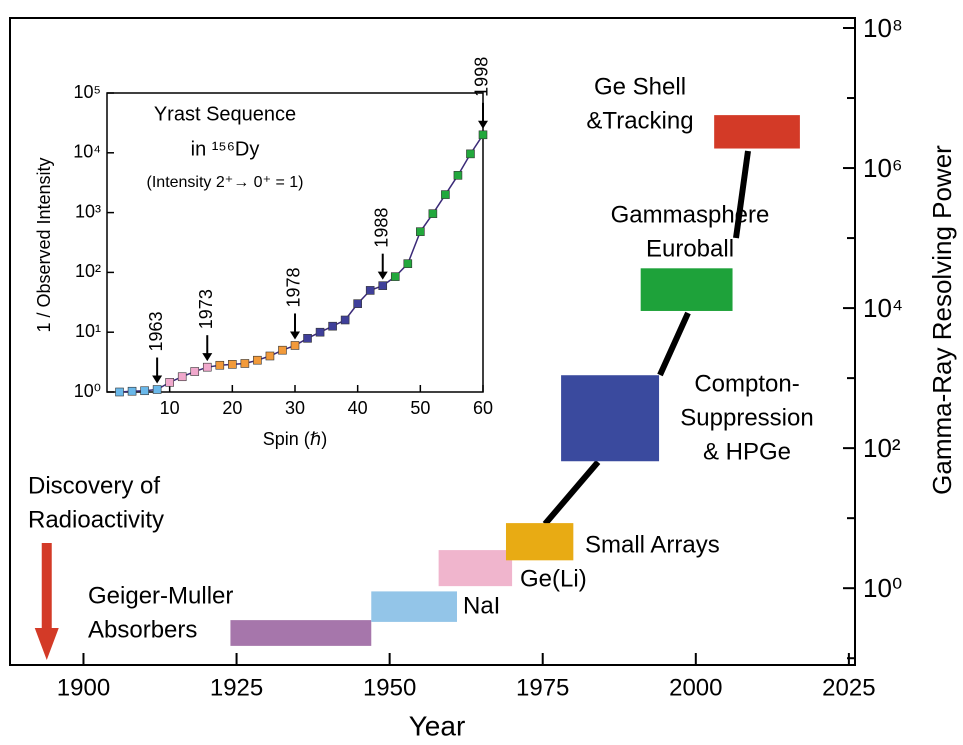 This screenshot has height=745, width=963. I want to click on connectors, so click(646, 338).